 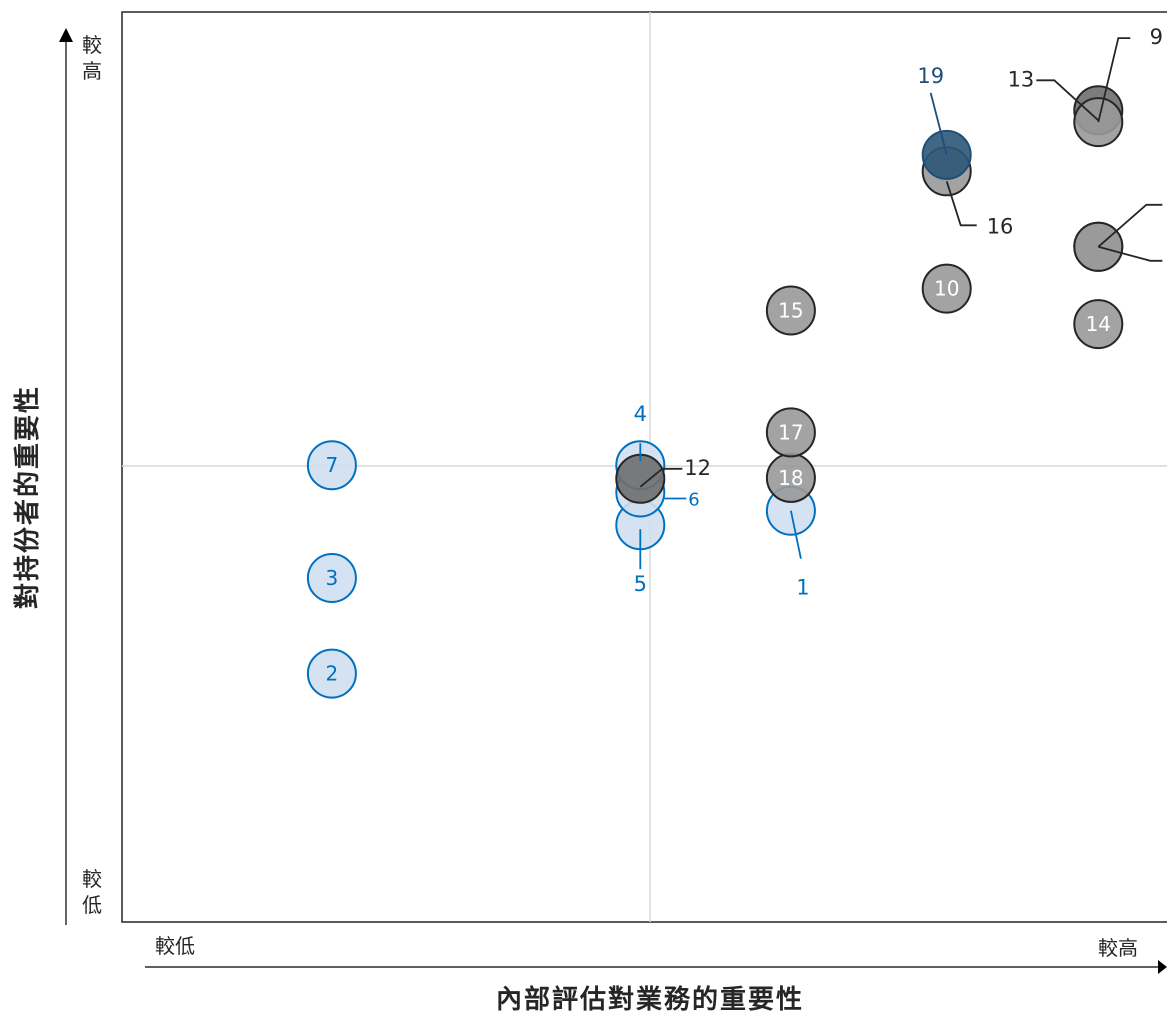 I want to click on data-point-label-12: 12, so click(x=697, y=468).